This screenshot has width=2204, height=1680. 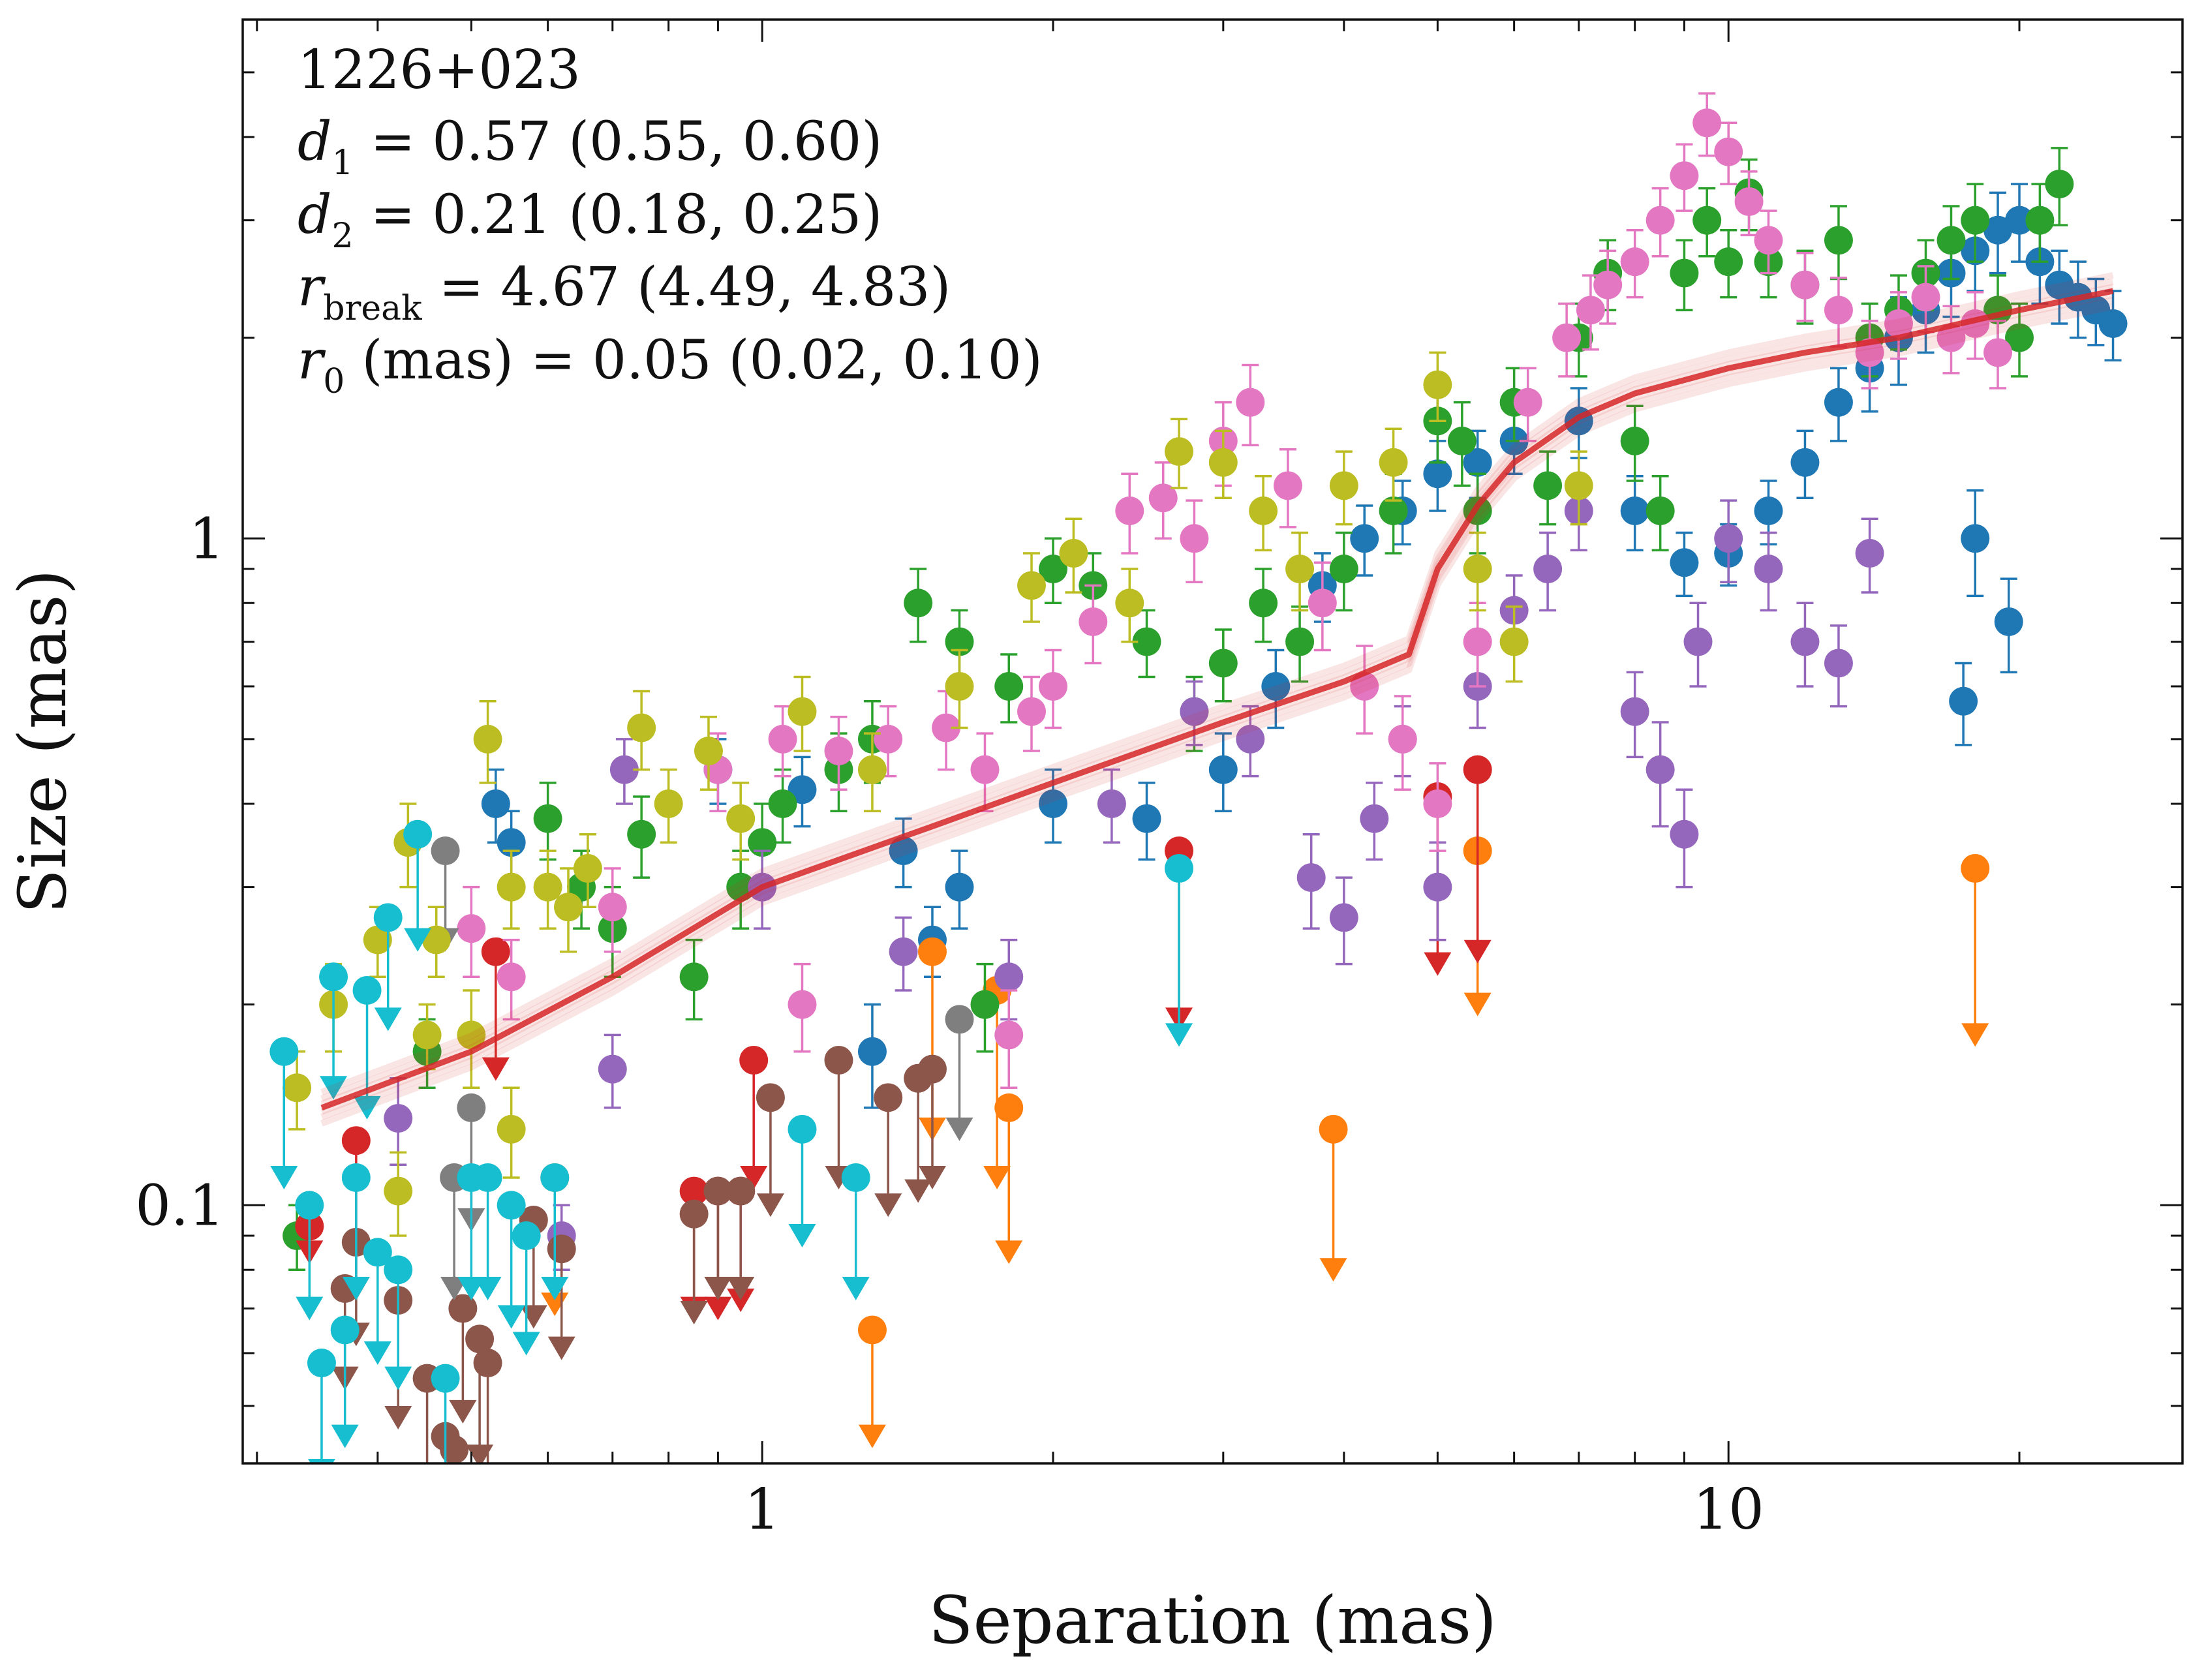 What do you see at coordinates (693, 360) in the screenshot?
I see `annotation-r0-value: (mas) = 0.05 (0.02, 0.10)` at bounding box center [693, 360].